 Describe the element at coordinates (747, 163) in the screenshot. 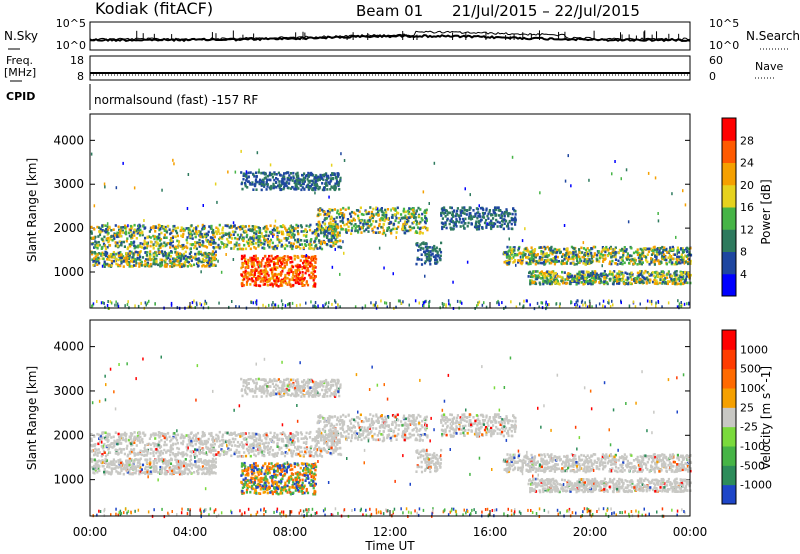

I see `colorbar-tick-label: 24` at that location.